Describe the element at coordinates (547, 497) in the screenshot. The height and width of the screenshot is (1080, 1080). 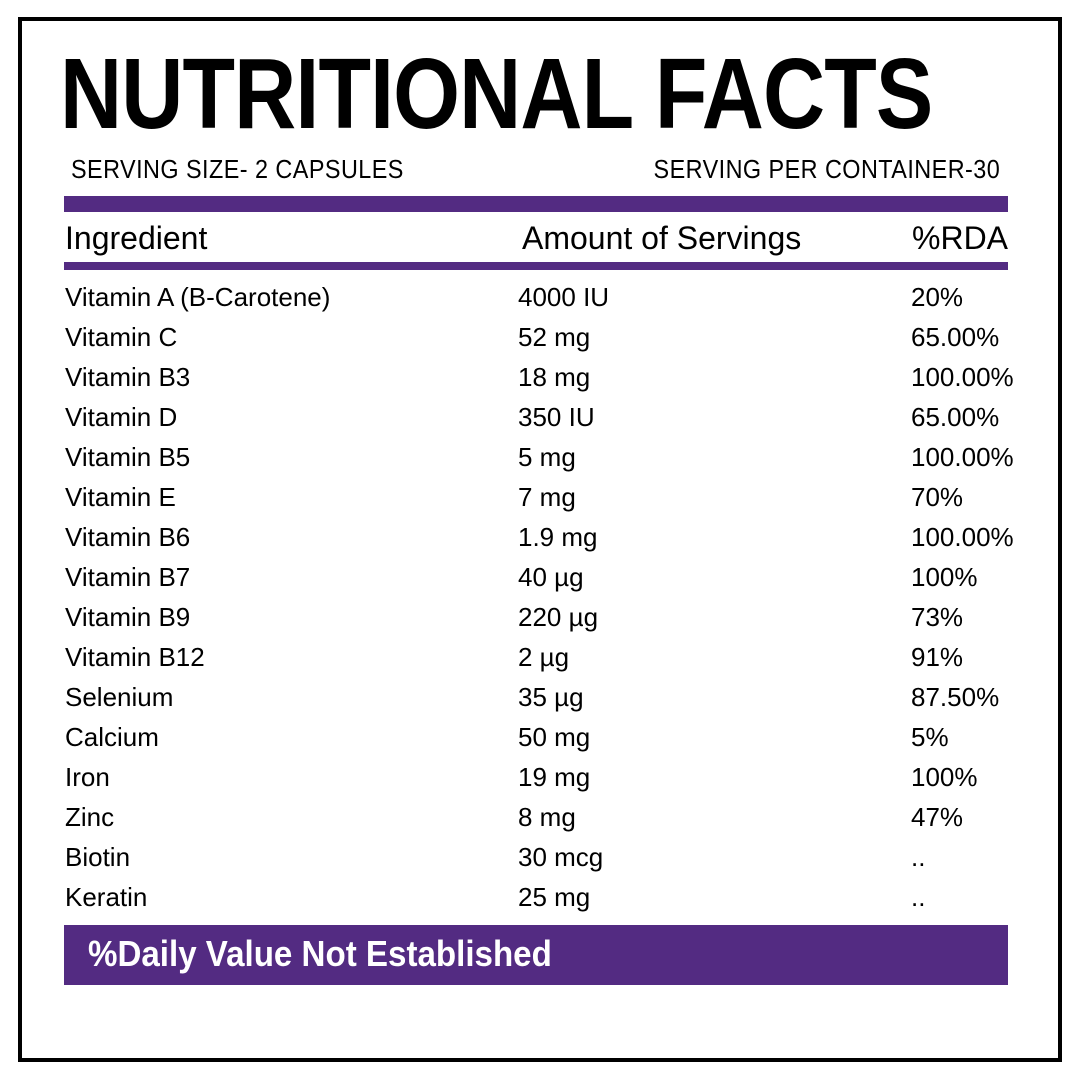
I see `amount: 7 mg` at that location.